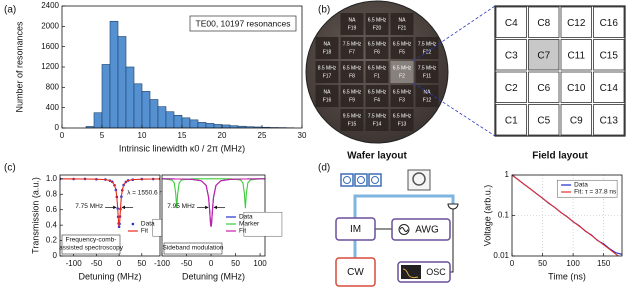 This screenshot has height=296, width=630. I want to click on wire, so click(452, 241).